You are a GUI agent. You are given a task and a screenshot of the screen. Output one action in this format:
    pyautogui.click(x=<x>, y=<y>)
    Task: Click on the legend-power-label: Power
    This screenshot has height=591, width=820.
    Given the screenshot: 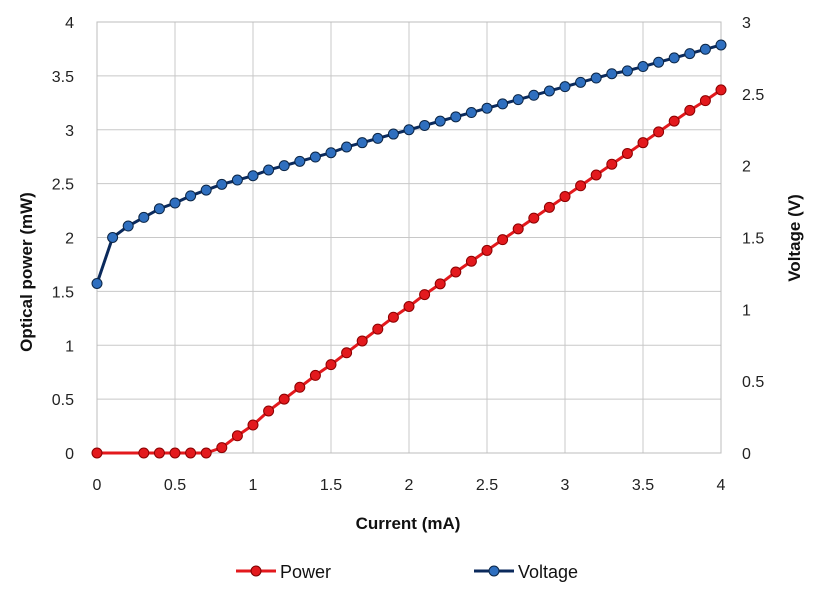 What is the action you would take?
    pyautogui.click(x=305, y=572)
    